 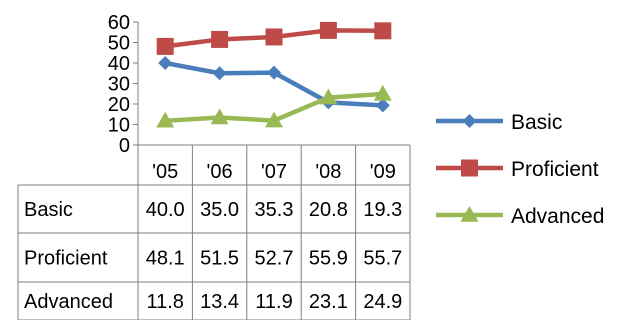 I want to click on legend-marker-proficient, so click(x=469, y=168).